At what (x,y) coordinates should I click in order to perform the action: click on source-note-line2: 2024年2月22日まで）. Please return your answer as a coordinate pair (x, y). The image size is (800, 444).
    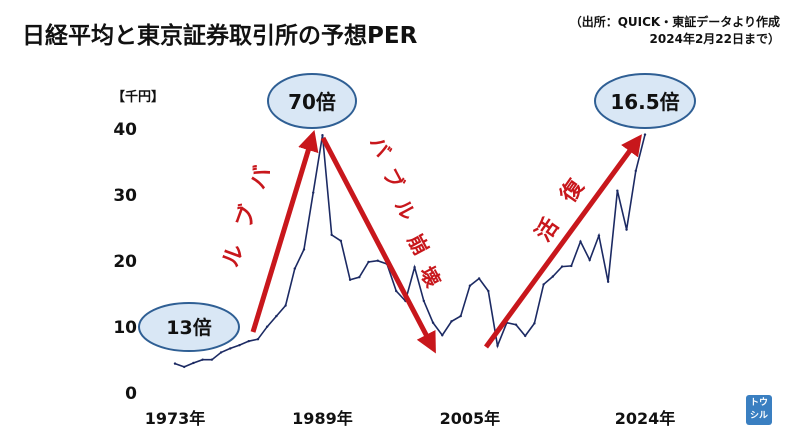
    Looking at the image, I should click on (714, 39).